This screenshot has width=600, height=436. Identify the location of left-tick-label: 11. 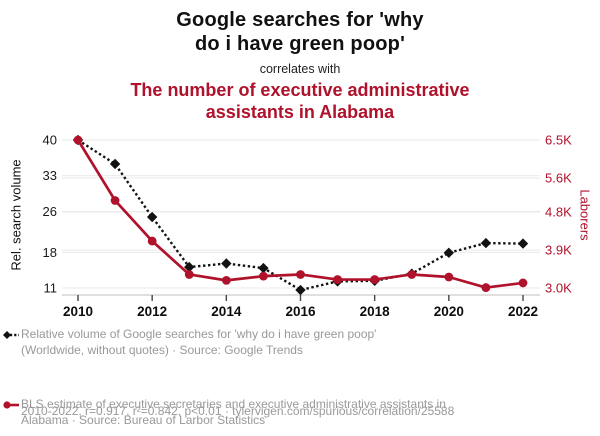
(51, 288).